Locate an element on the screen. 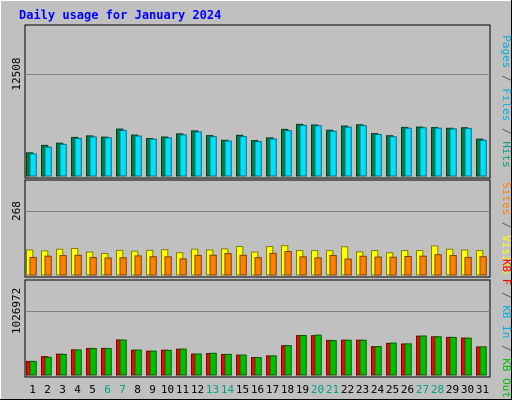  x-tick-label-day-27: 27 is located at coordinates (422, 389).